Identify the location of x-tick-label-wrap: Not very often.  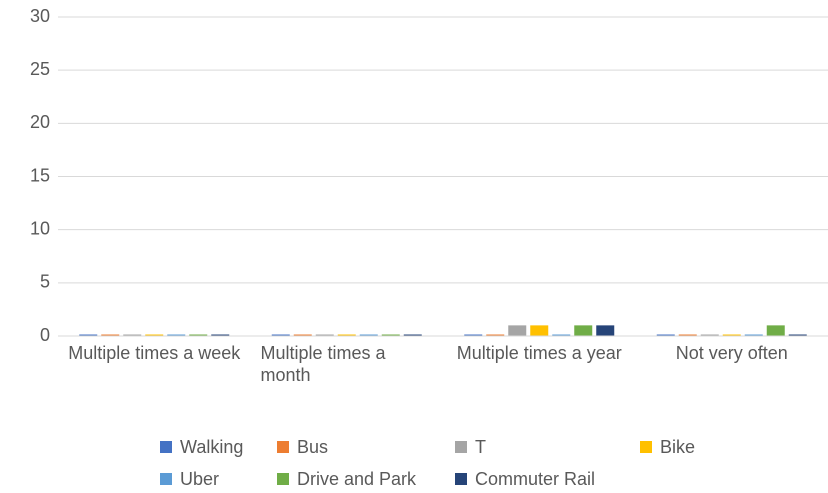
(732, 353).